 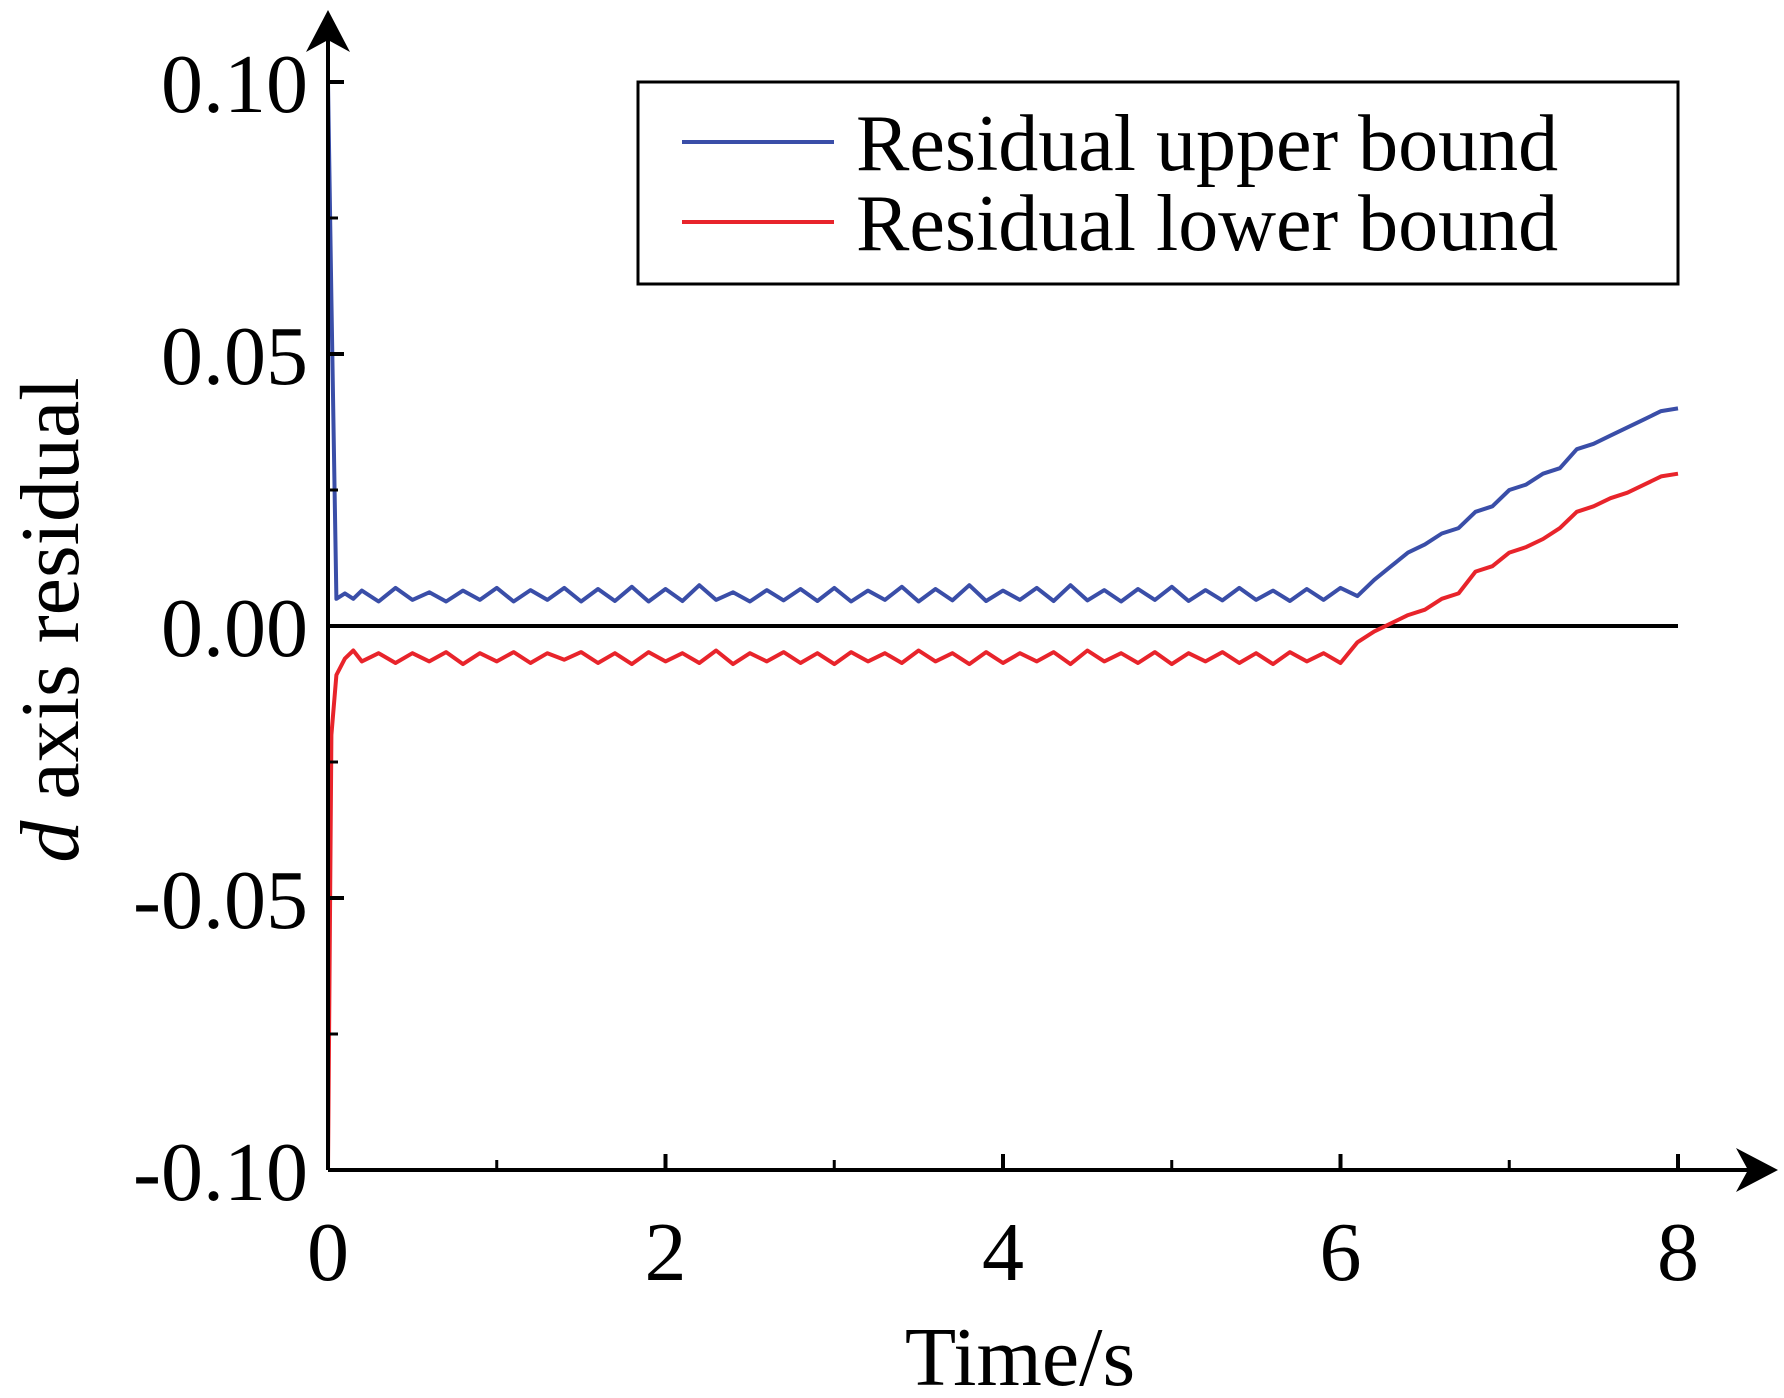 I want to click on x-axis-arrow, so click(x=1757, y=1170).